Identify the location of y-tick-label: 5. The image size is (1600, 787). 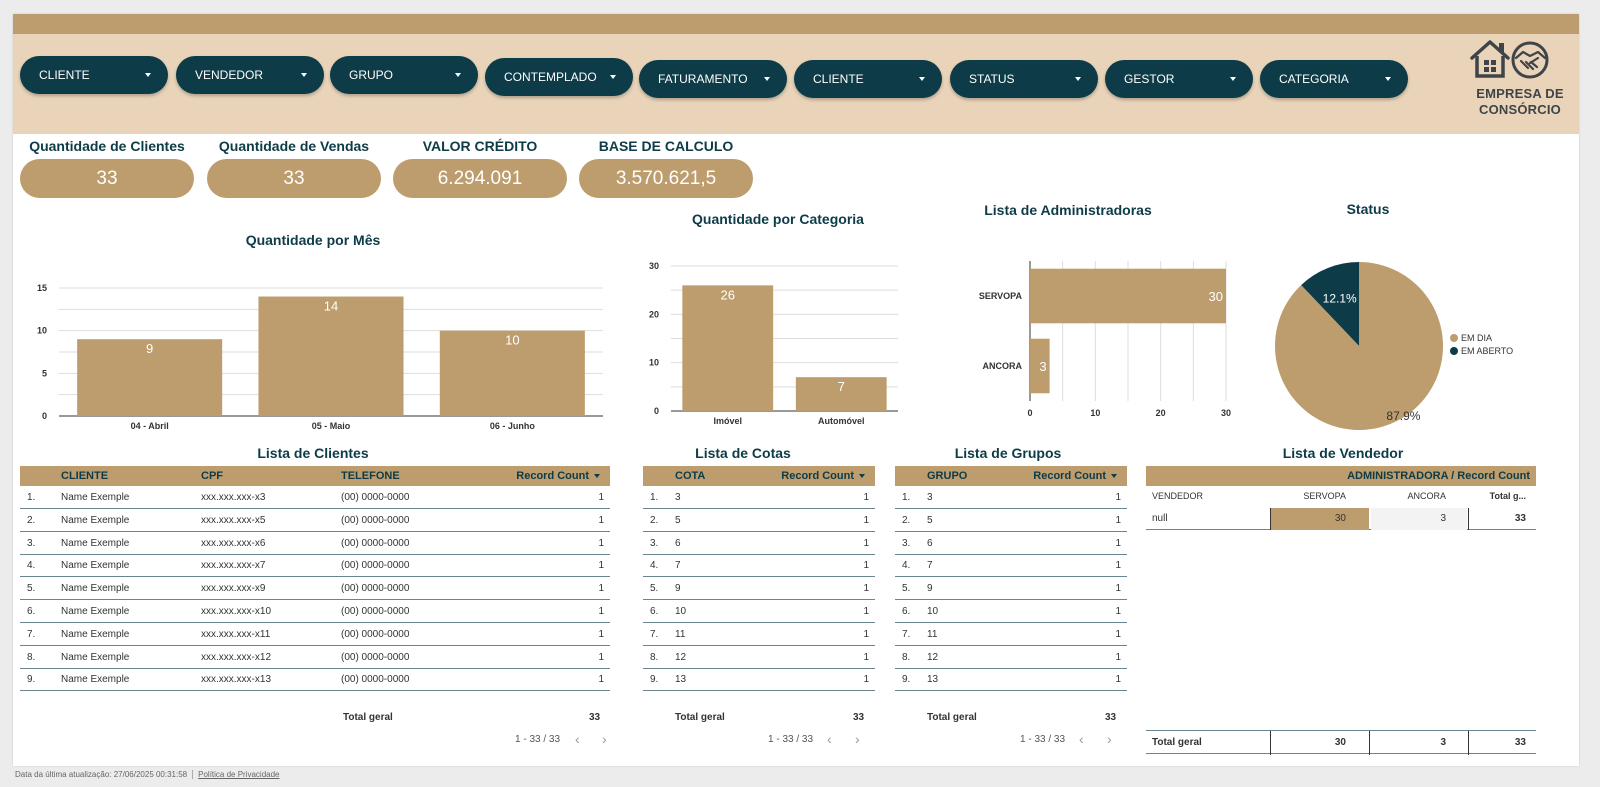
(44, 373).